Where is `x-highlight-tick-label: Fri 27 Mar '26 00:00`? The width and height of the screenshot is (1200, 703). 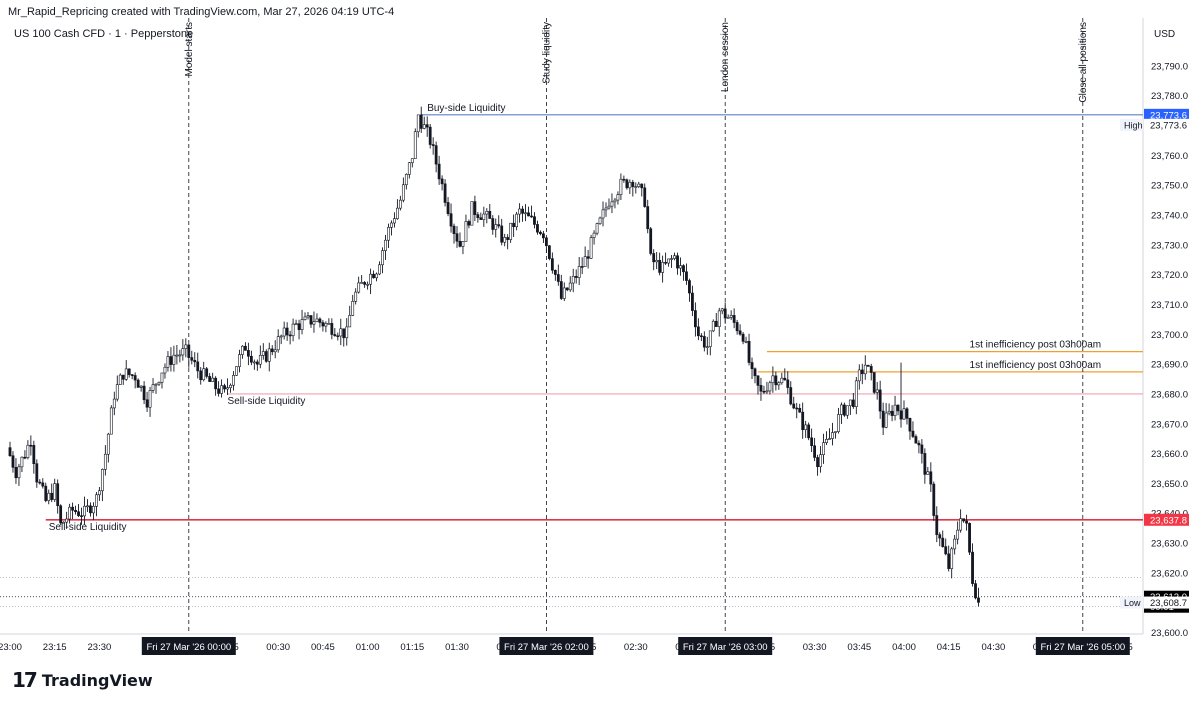
x-highlight-tick-label: Fri 27 Mar '26 00:00 is located at coordinates (188, 647).